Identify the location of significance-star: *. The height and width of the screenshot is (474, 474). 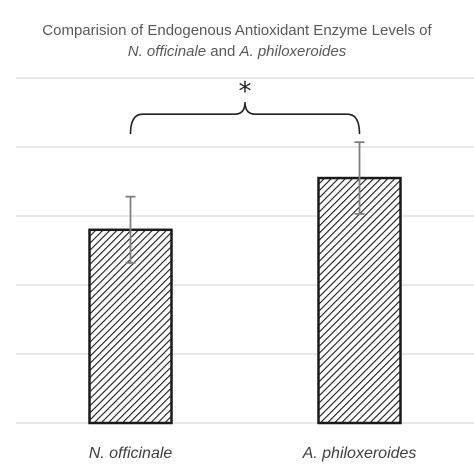
(245, 92).